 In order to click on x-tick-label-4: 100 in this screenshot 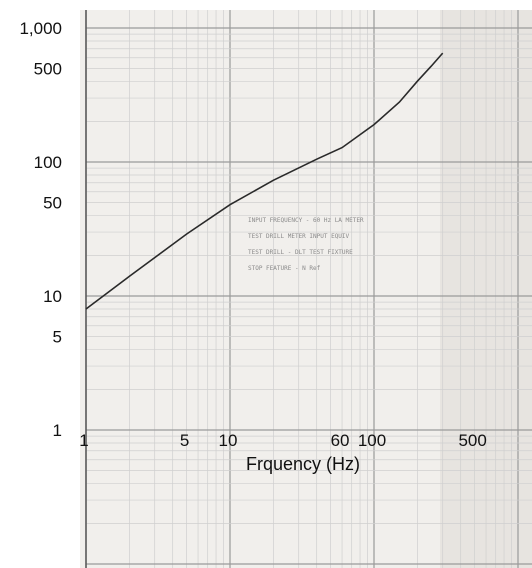, I will do `click(372, 440)`.